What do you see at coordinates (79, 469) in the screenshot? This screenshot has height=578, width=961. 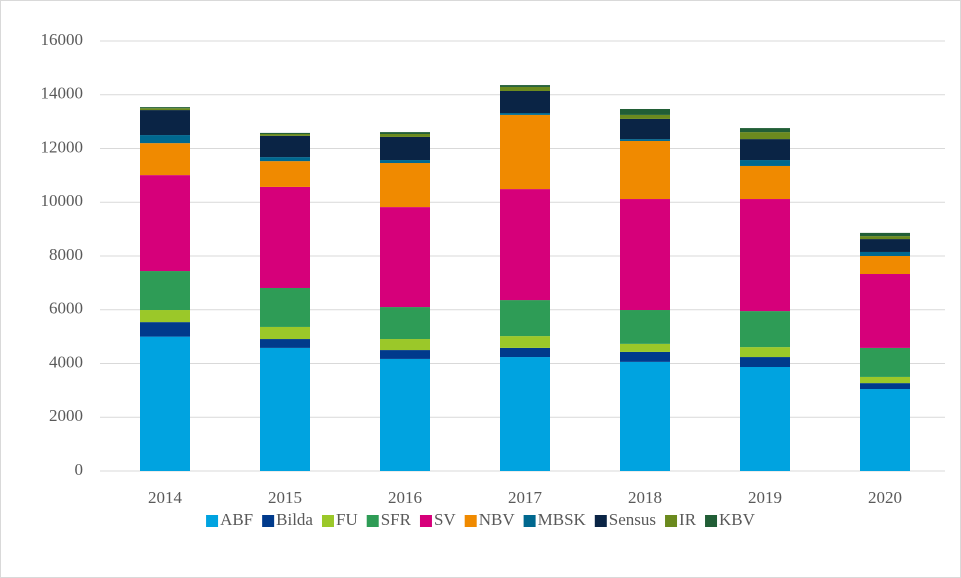 I see `y-tick-label: 0` at bounding box center [79, 469].